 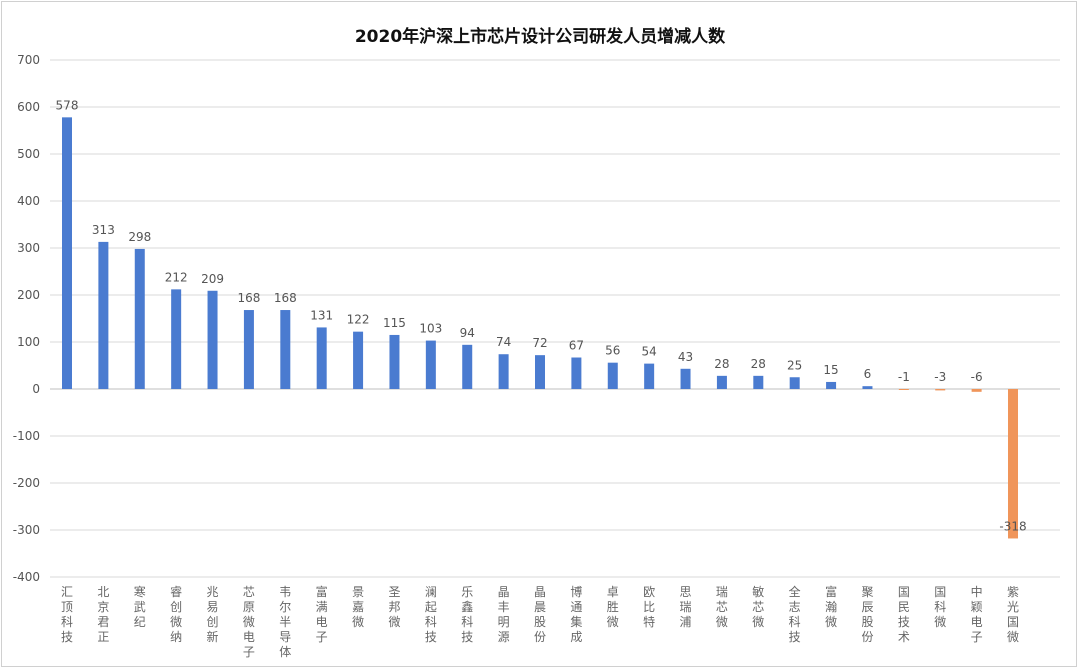 What do you see at coordinates (285, 637) in the screenshot?
I see `x-tick-label: 导` at bounding box center [285, 637].